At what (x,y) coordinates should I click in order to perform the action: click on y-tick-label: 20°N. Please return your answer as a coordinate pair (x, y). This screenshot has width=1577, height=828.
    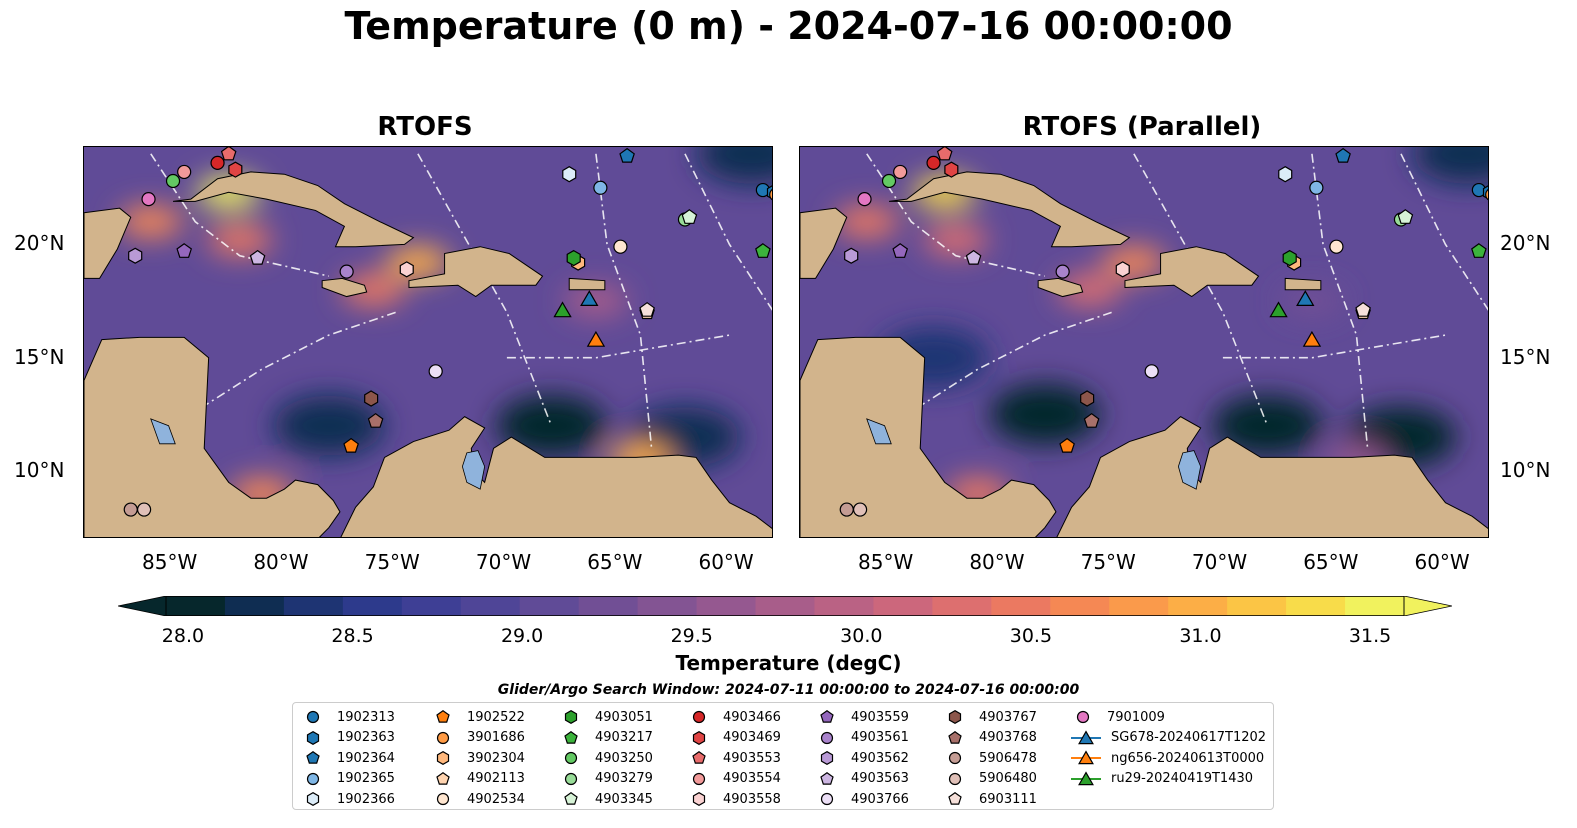
    Looking at the image, I should click on (39, 243).